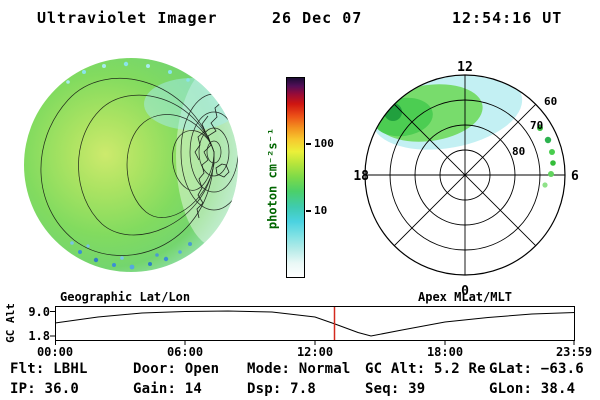  I want to click on status-glon: GLon: 38.4, so click(532, 389).